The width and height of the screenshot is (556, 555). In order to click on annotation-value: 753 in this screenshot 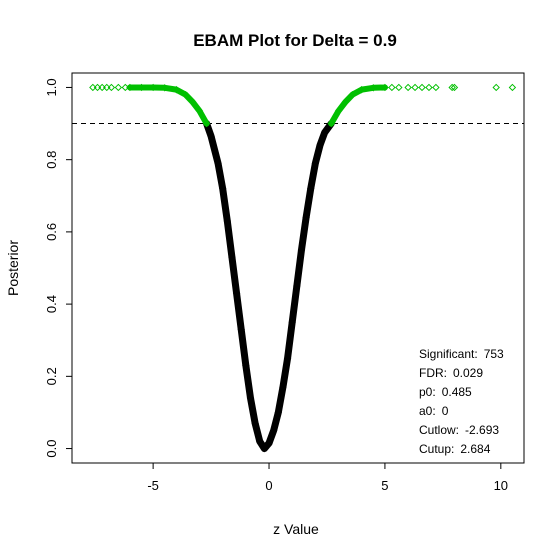, I will do `click(494, 354)`.